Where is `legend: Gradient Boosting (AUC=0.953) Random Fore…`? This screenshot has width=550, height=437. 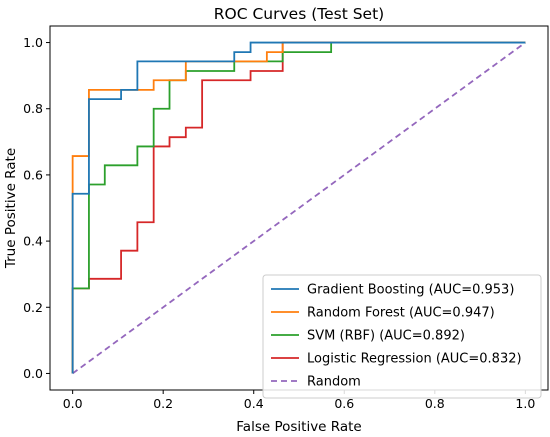
legend: Gradient Boosting (AUC=0.953) Random Fore… is located at coordinates (402, 336).